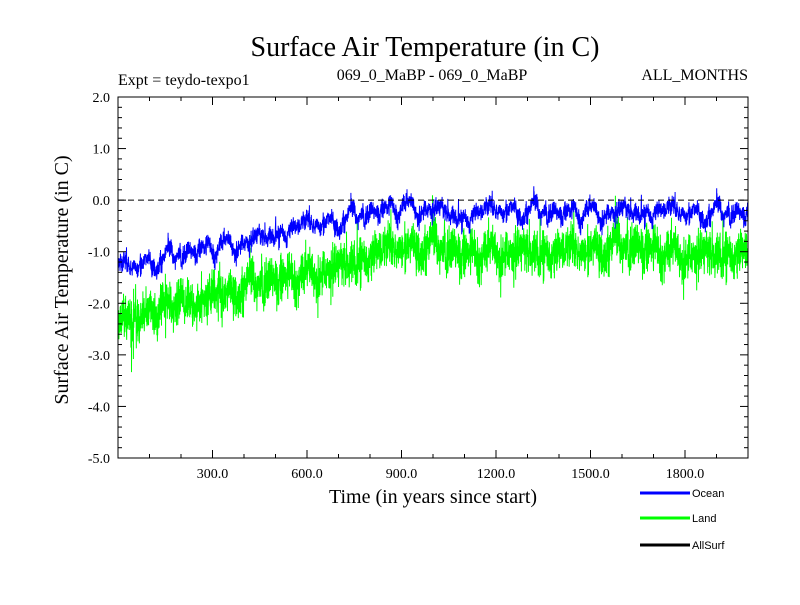 The height and width of the screenshot is (605, 800). Describe the element at coordinates (102, 201) in the screenshot. I see `y-tick-label: 0.0` at that location.